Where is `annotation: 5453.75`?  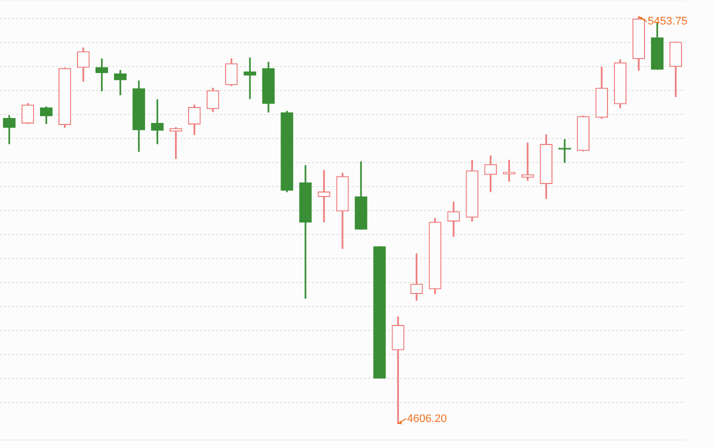 annotation: 5453.75 is located at coordinates (668, 22).